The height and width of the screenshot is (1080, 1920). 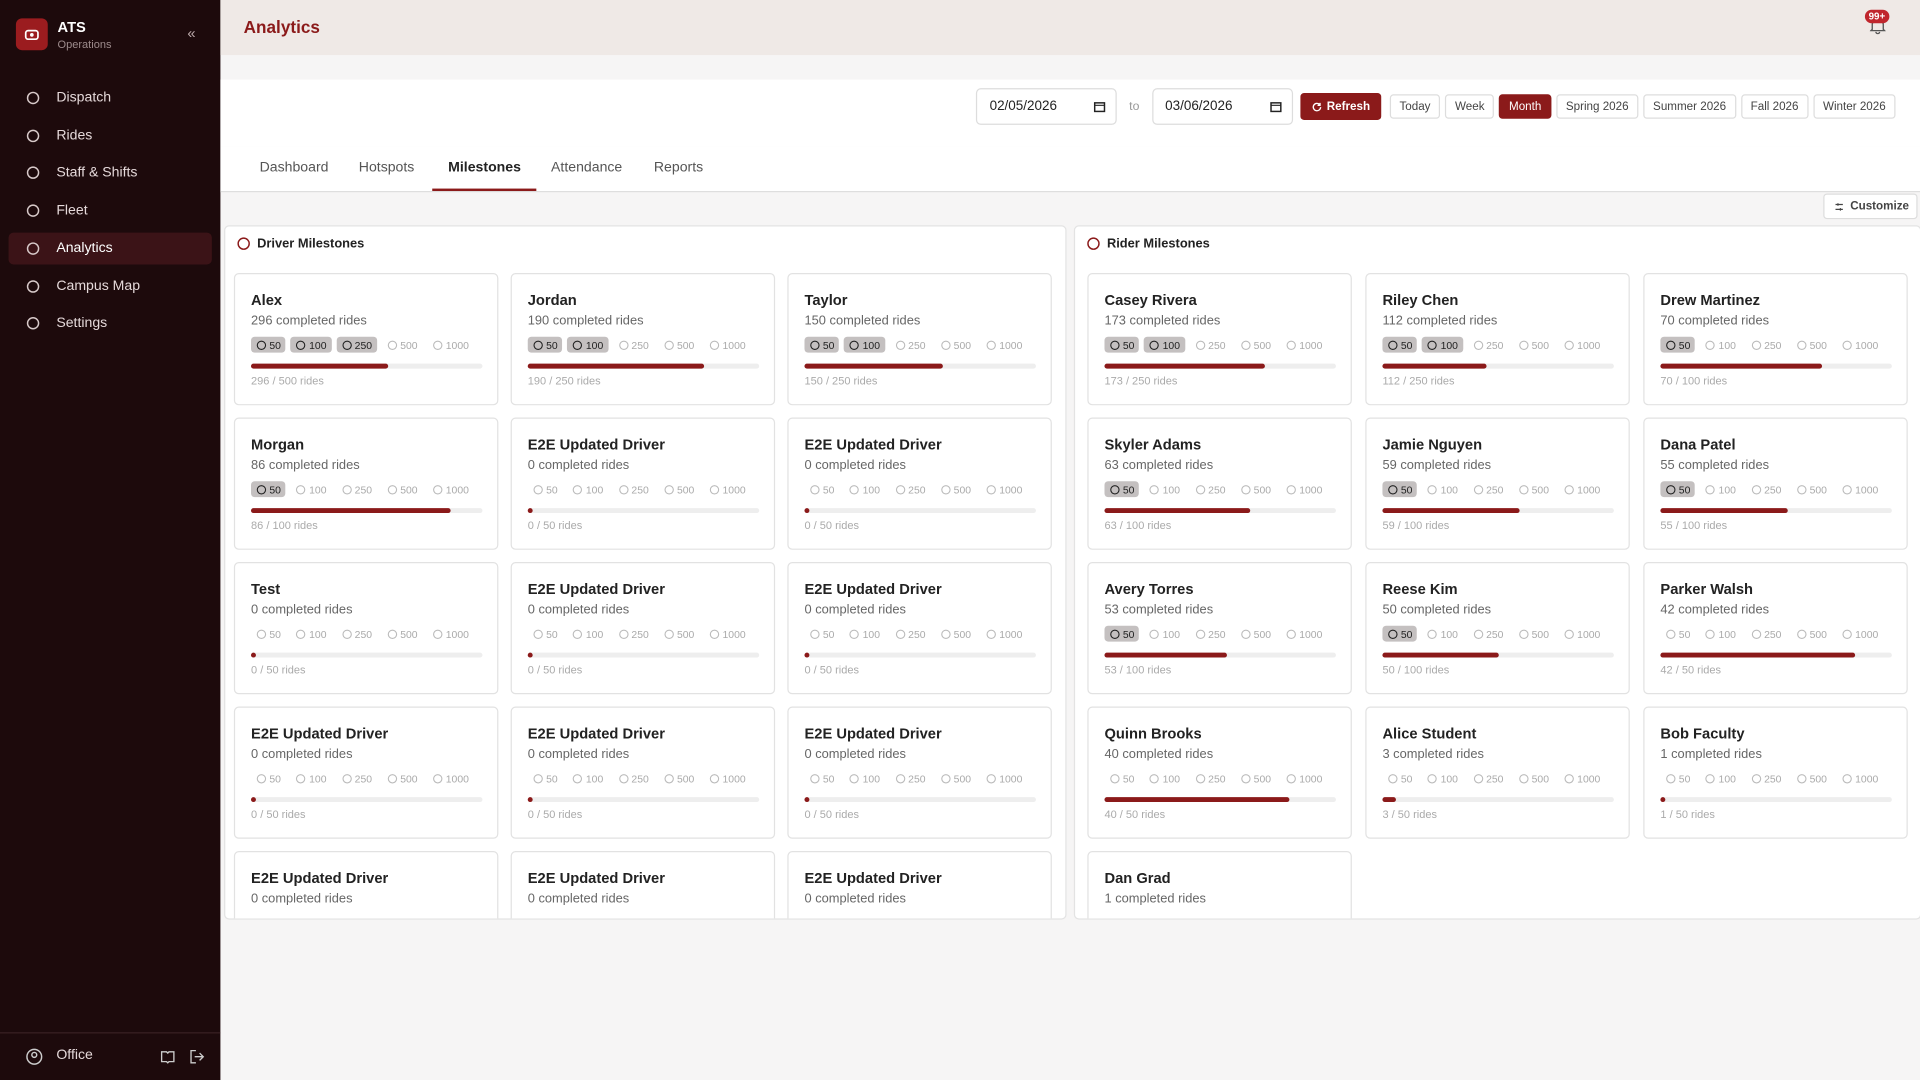 What do you see at coordinates (1774, 106) in the screenshot?
I see `range-button: Fall 2026` at bounding box center [1774, 106].